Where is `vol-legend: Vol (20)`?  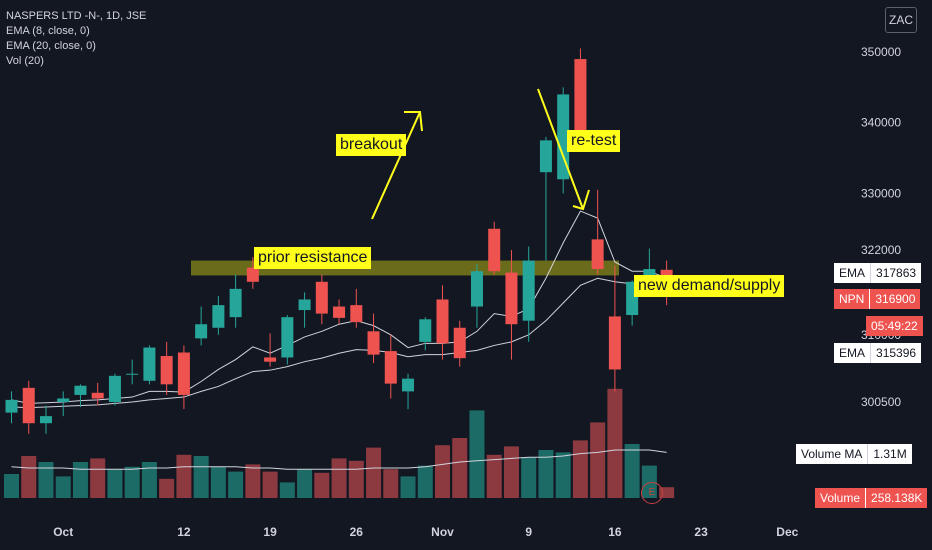
vol-legend: Vol (20) is located at coordinates (25, 61).